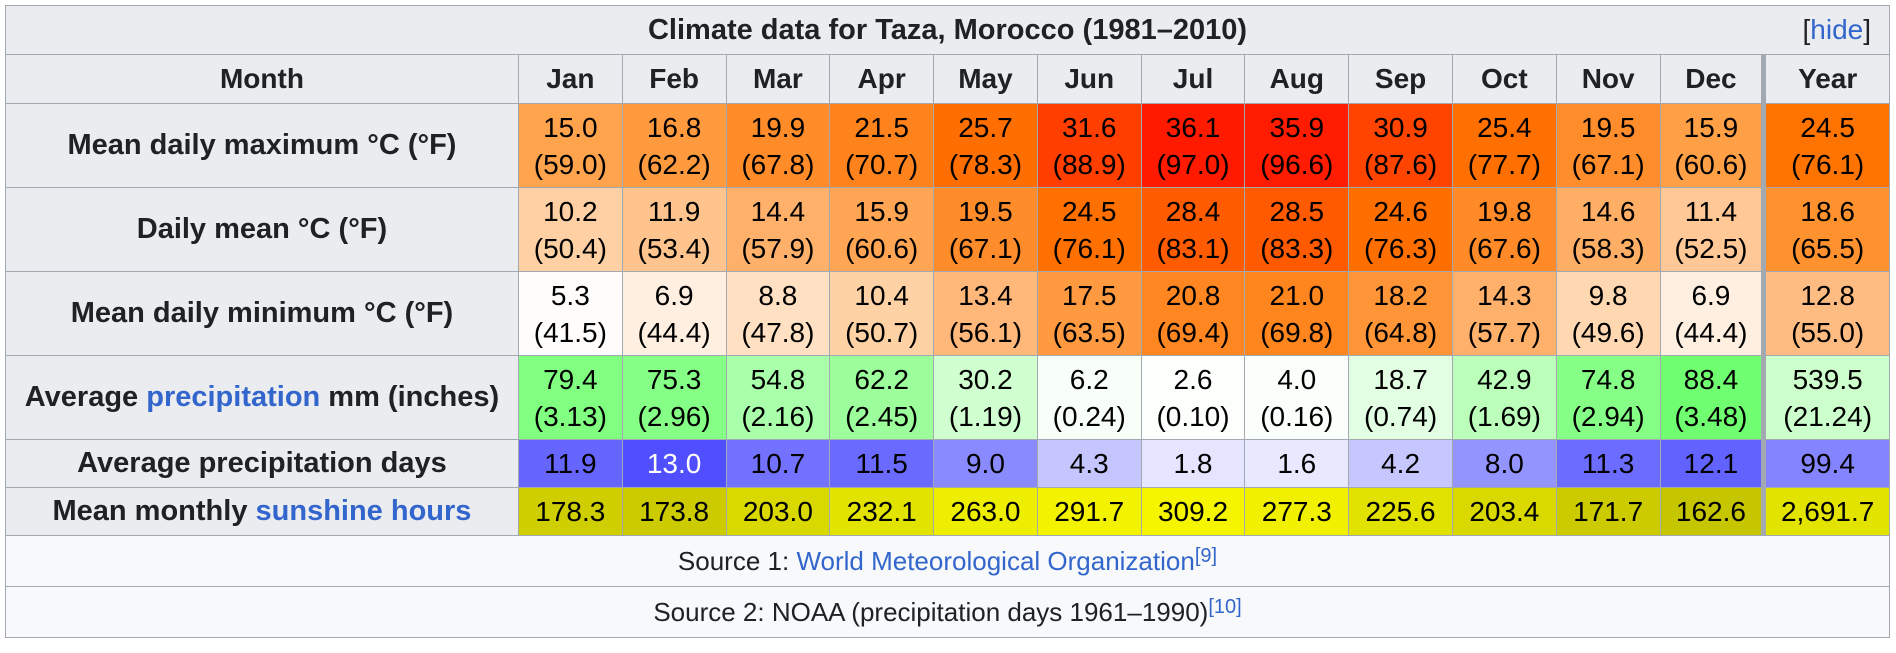 This screenshot has height=653, width=1896. I want to click on row-label: Daily mean °C (°F), so click(262, 229).